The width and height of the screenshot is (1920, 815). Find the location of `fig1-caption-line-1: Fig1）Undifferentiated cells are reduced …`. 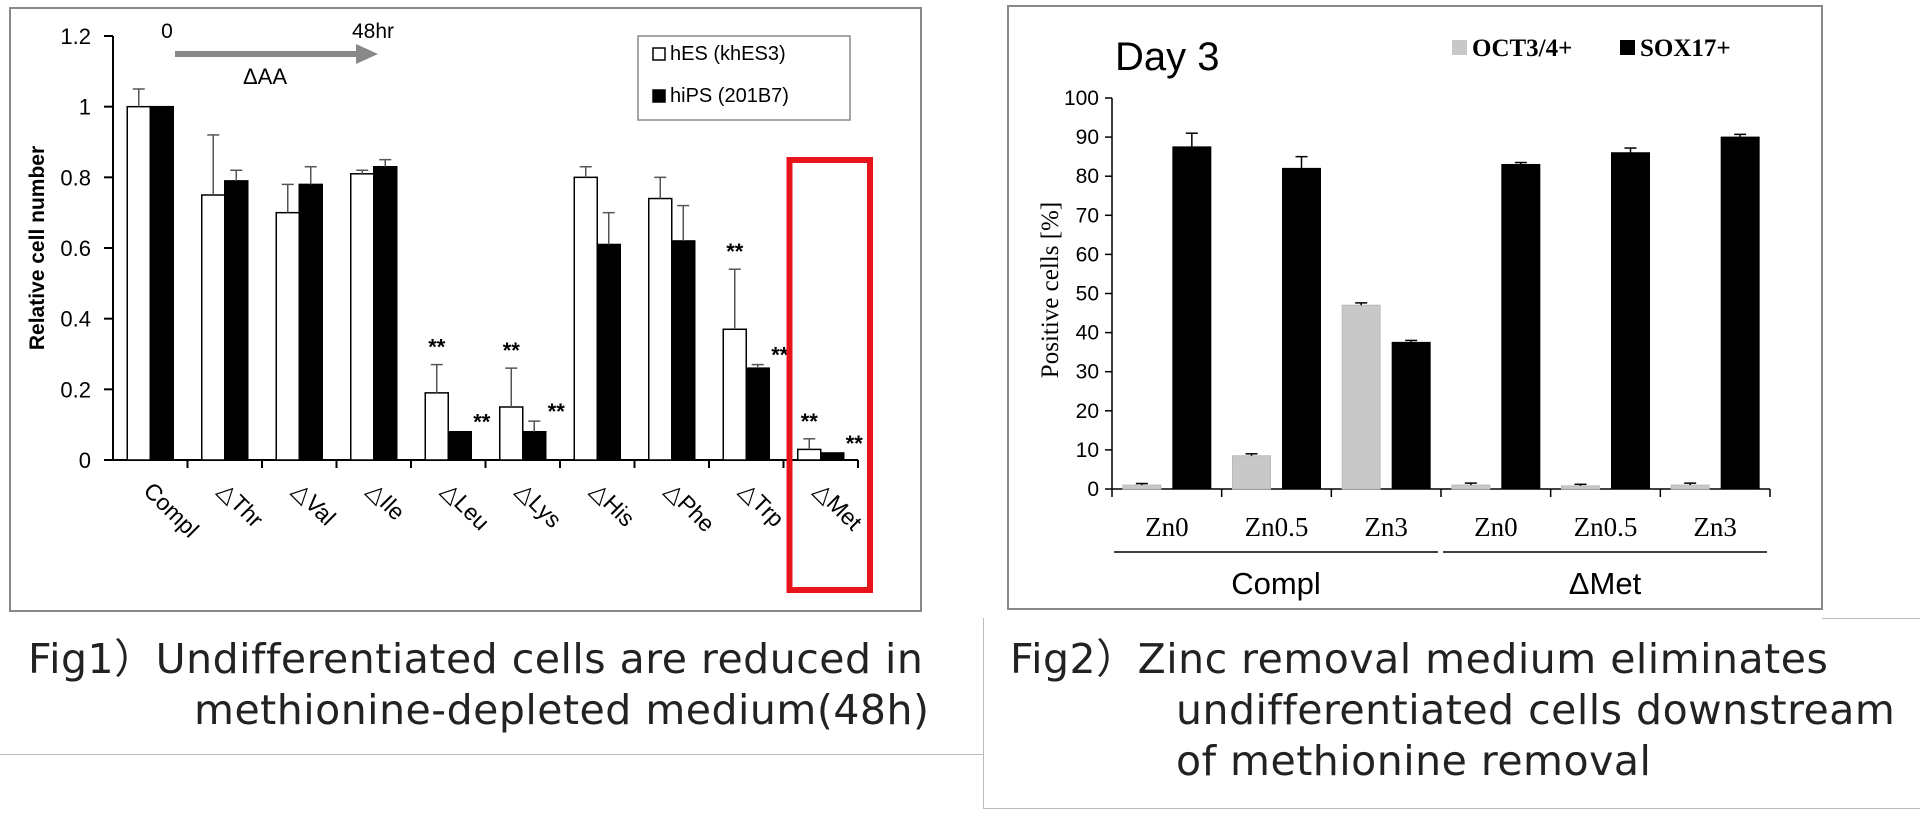

fig1-caption-line-1: Fig1）Undifferentiated cells are reduced … is located at coordinates (476, 659).